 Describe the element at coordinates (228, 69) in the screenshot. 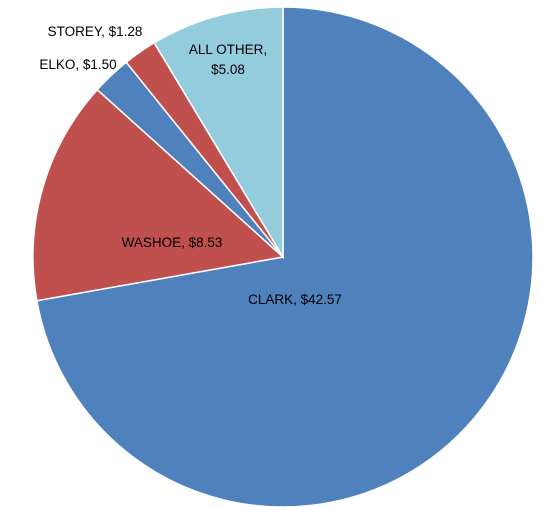

I see `data-label-line: $5.08` at that location.